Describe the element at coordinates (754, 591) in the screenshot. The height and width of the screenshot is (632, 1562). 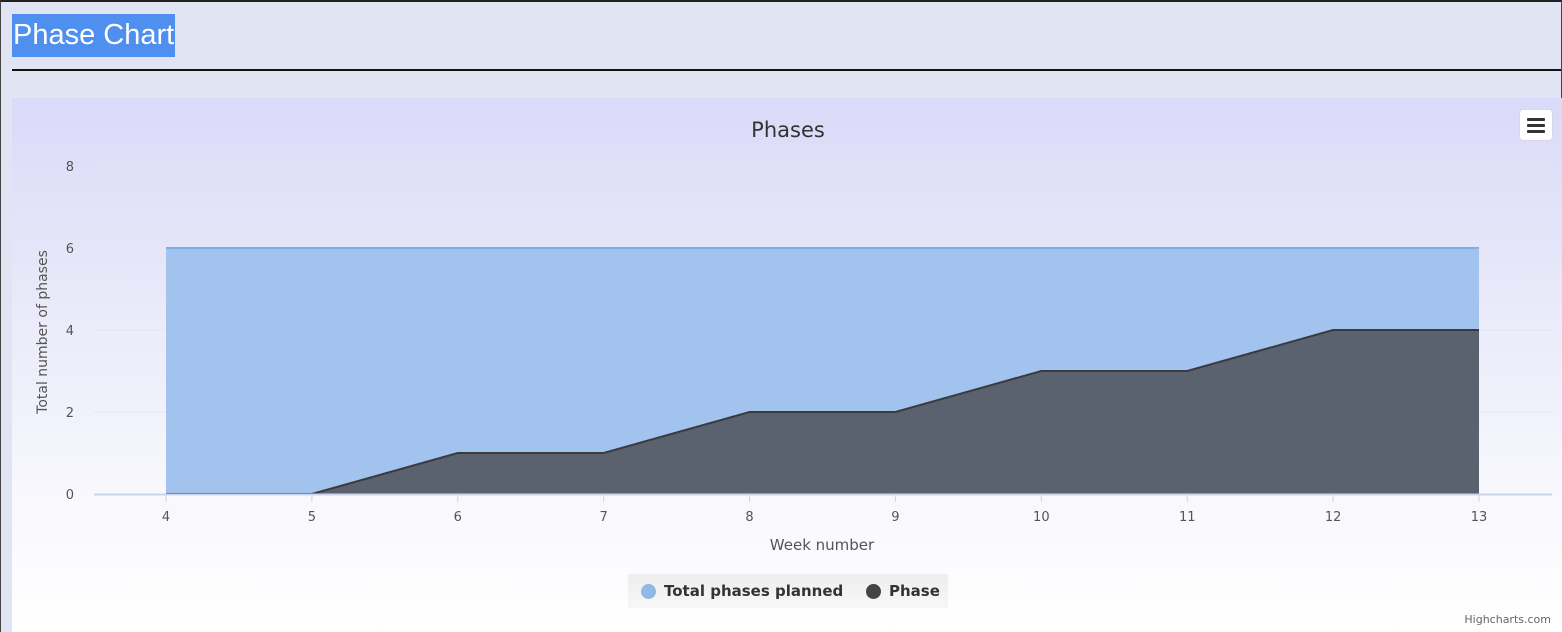
I see `legend-label: Total phases planned` at that location.